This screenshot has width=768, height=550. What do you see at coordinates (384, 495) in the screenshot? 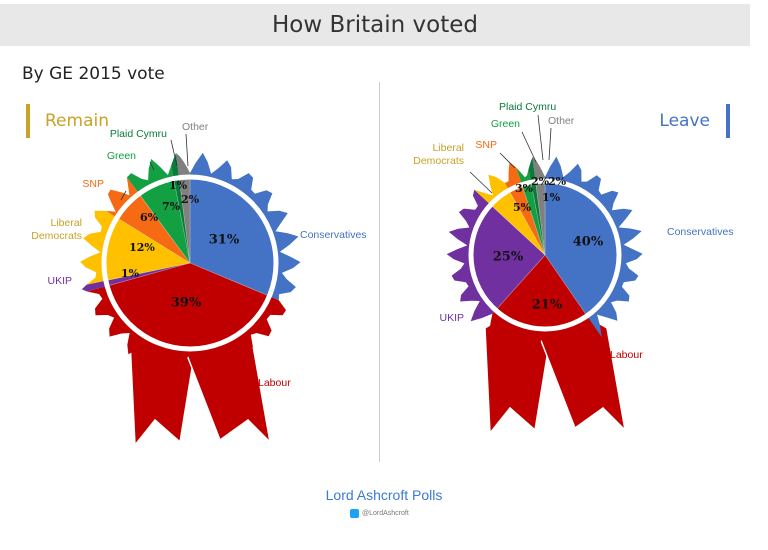
I see `source-credit: Lord Ashcroft Polls` at bounding box center [384, 495].